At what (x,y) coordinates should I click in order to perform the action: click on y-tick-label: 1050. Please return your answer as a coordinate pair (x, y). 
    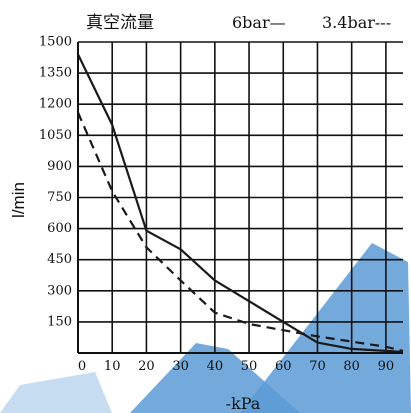
    Looking at the image, I should click on (55, 135).